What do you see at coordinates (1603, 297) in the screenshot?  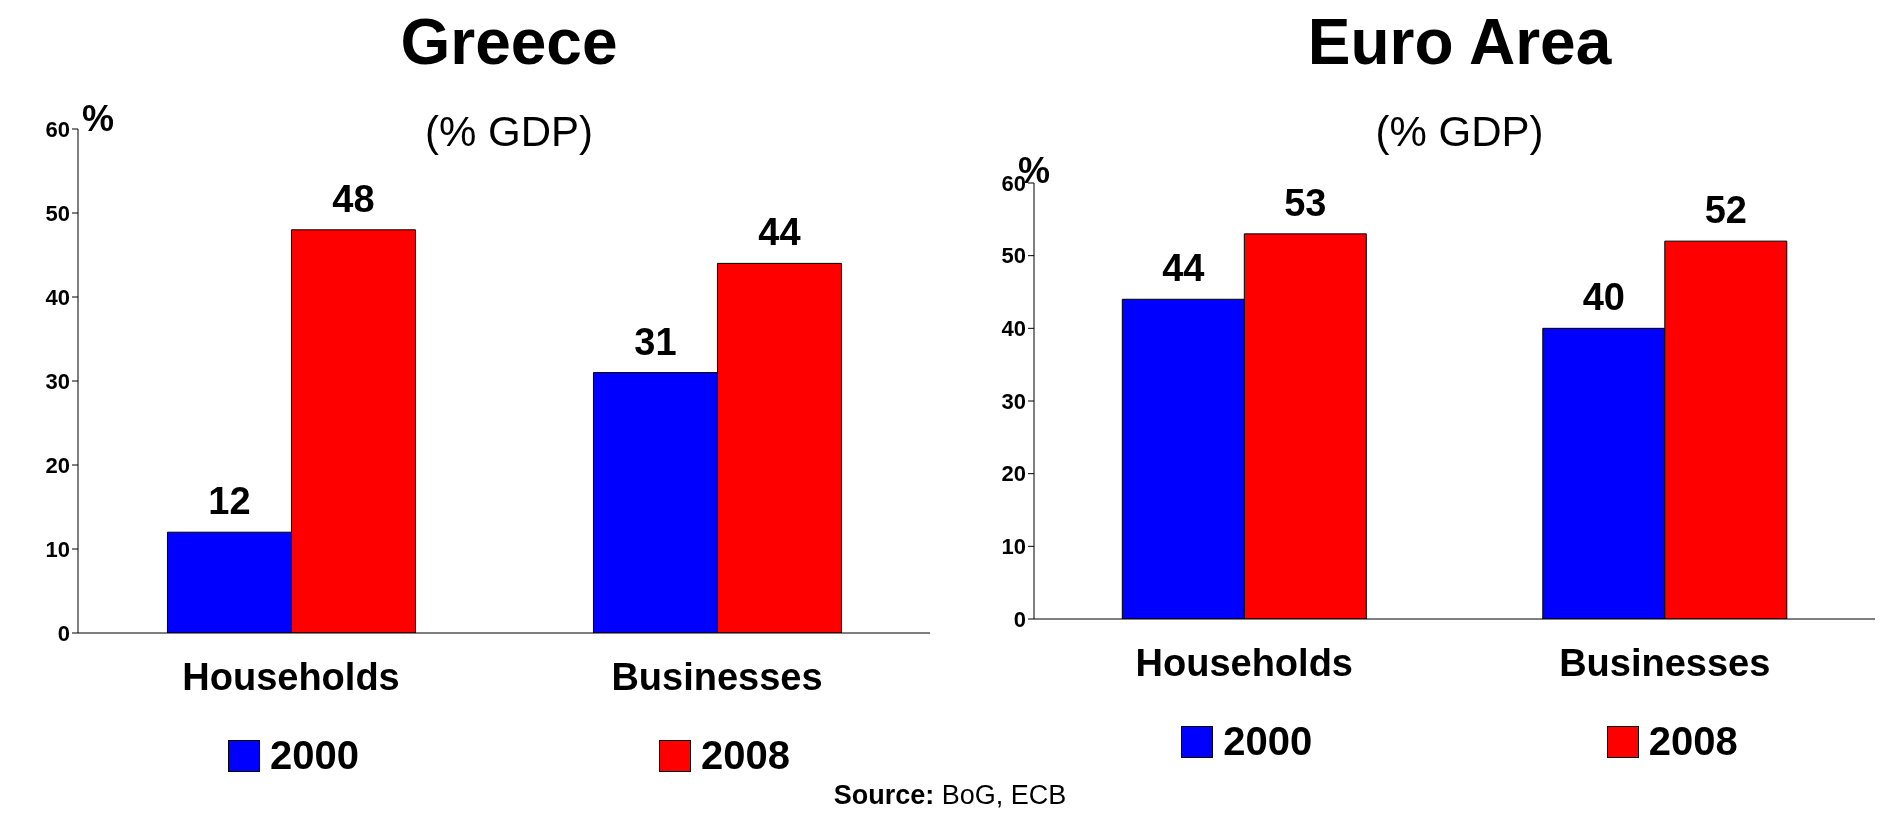 I see `data-label: 40` at bounding box center [1603, 297].